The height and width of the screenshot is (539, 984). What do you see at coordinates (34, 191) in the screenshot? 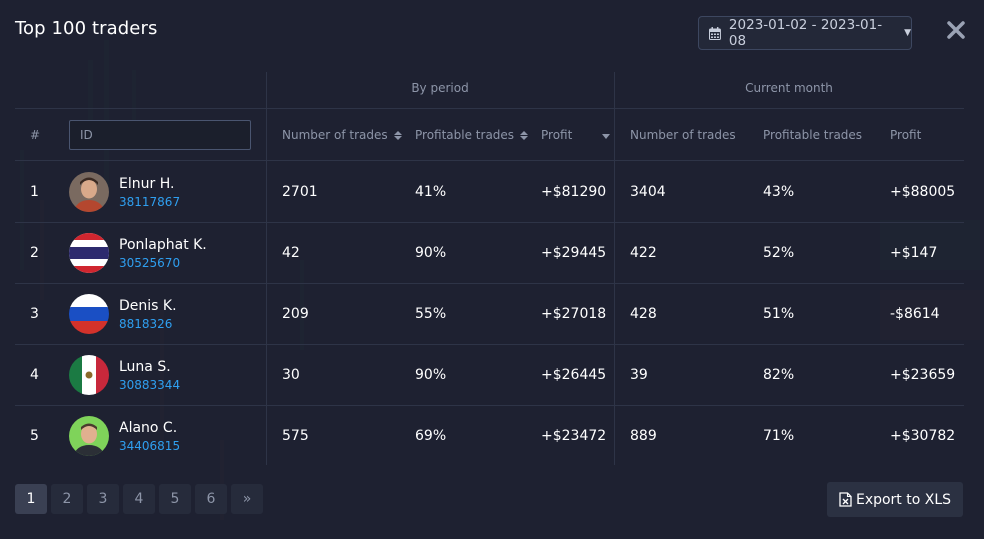
I see `rank-cell: 1` at bounding box center [34, 191].